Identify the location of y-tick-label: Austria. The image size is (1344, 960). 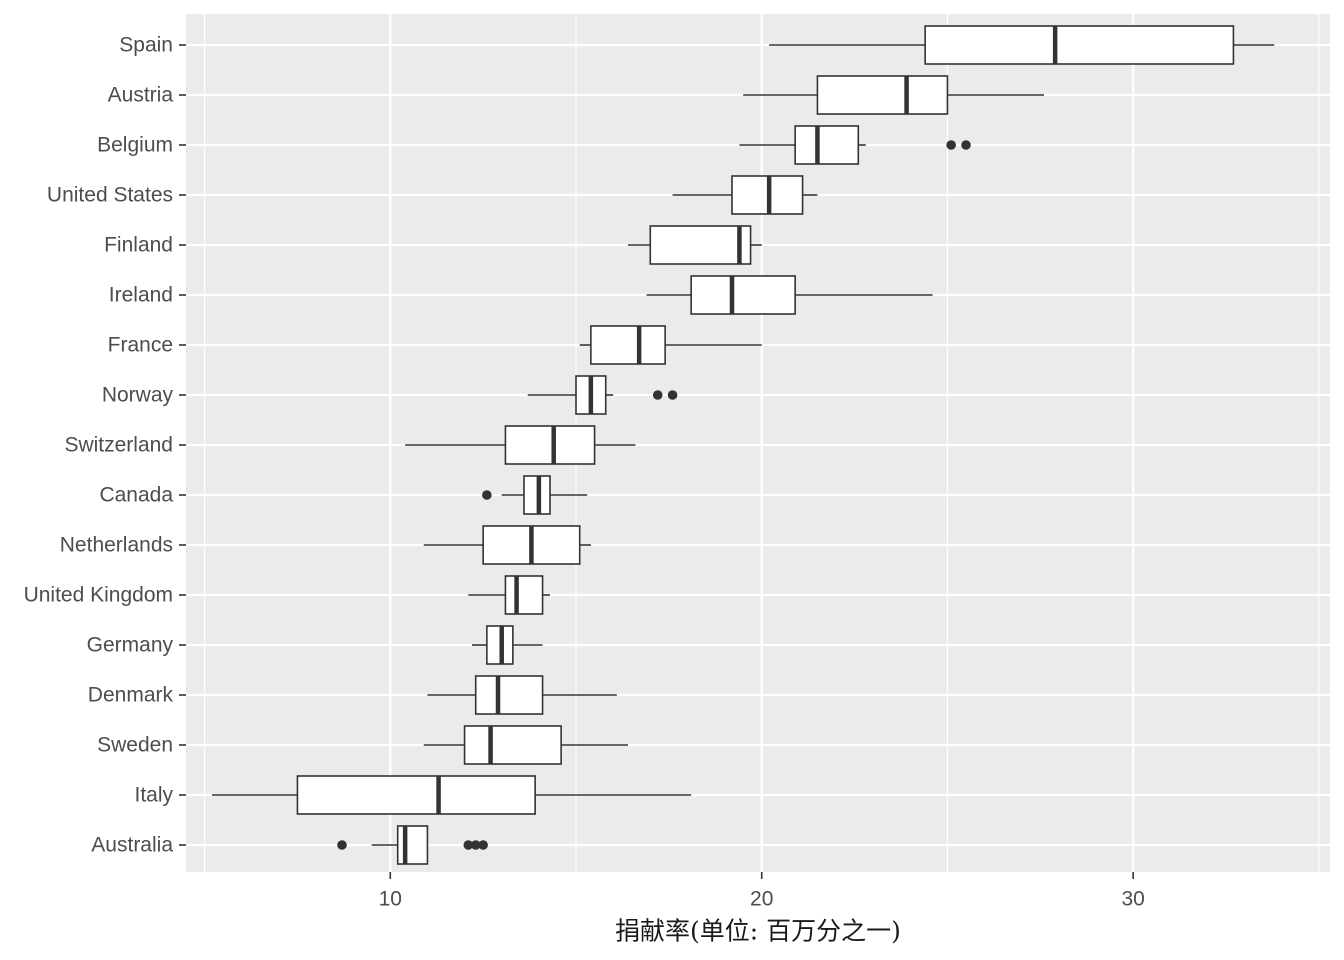
(141, 95).